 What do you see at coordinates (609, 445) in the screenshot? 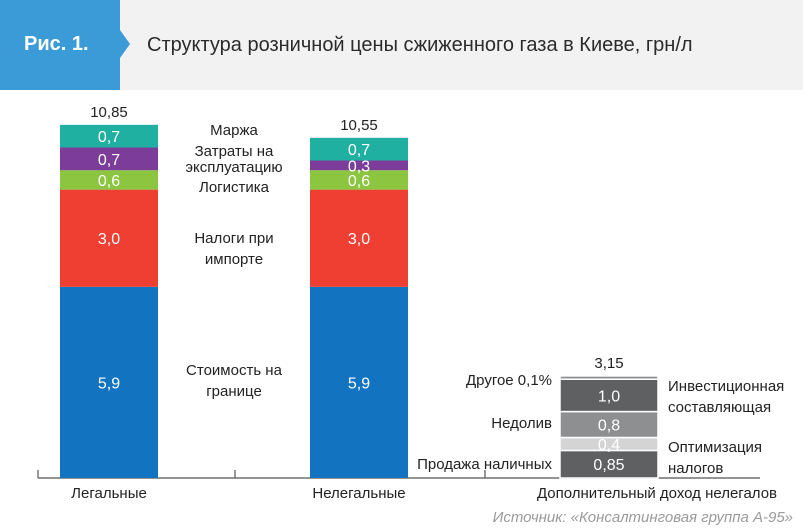
I see `bar-segment-label: 0,4` at bounding box center [609, 445].